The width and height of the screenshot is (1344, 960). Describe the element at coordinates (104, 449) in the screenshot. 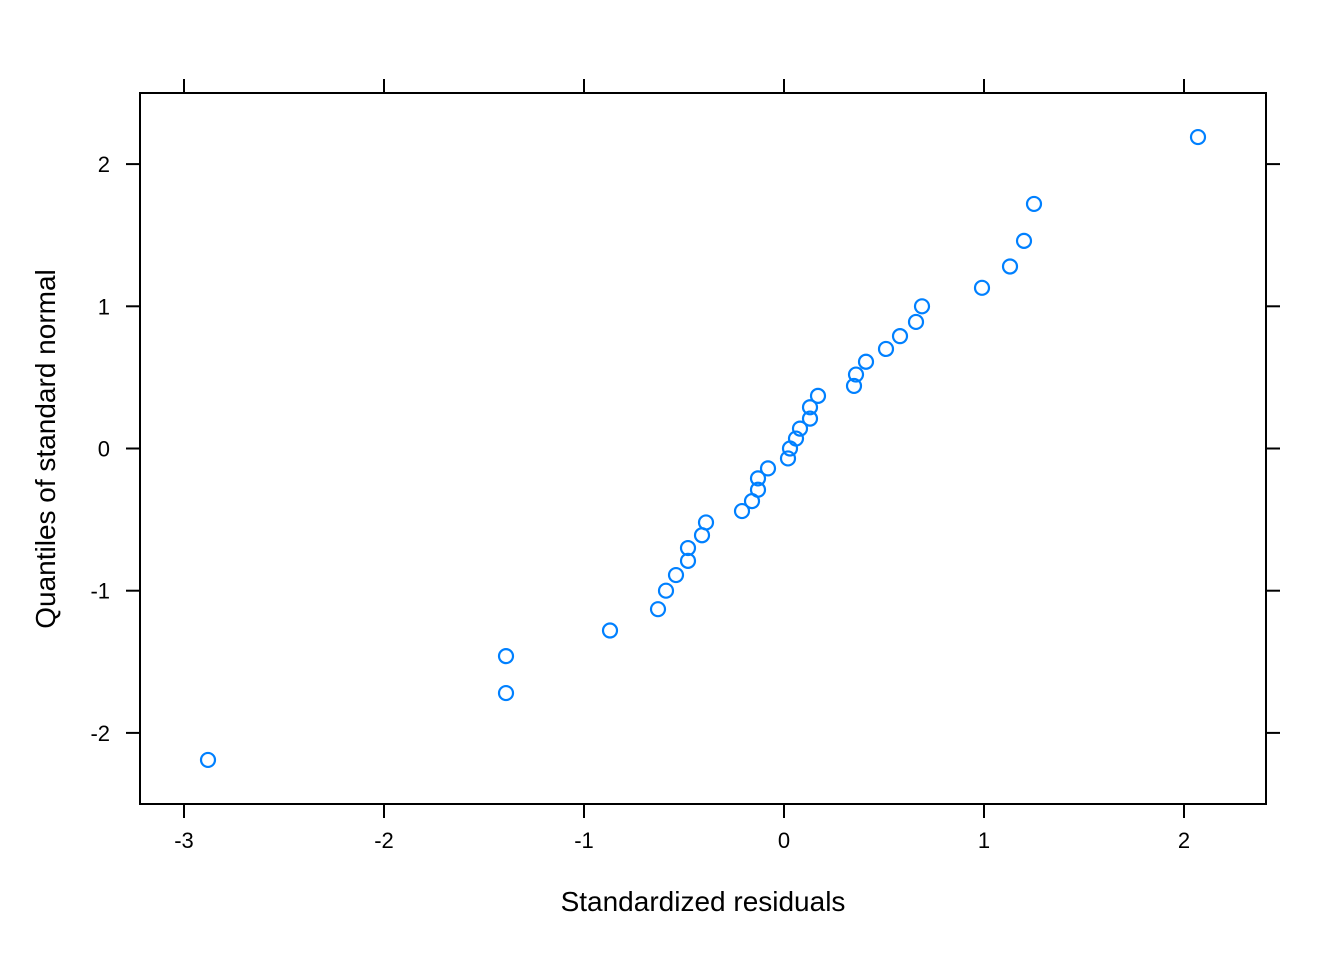

I see `y-tick-label: 0` at that location.